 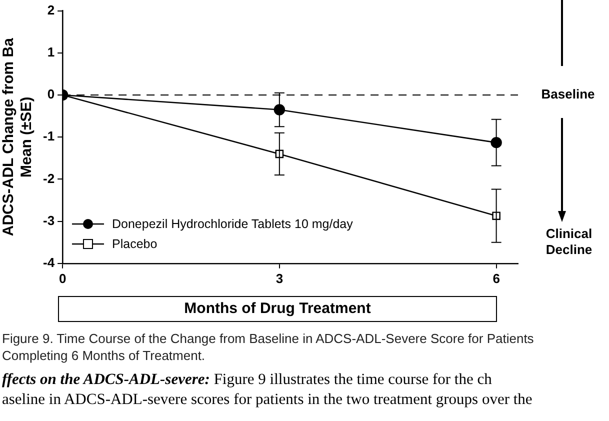 I want to click on y-axis-title: ADCS-ADL Change from Ba Mean (±SE), so click(x=18, y=136).